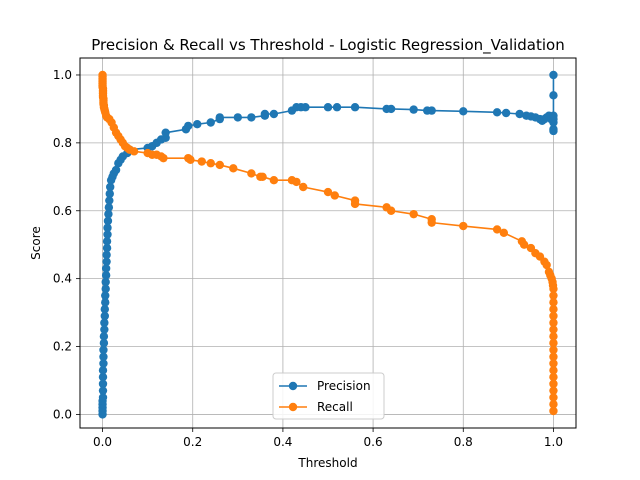 This screenshot has height=480, width=640. Describe the element at coordinates (282, 442) in the screenshot. I see `x-tick-label: 0.4` at that location.